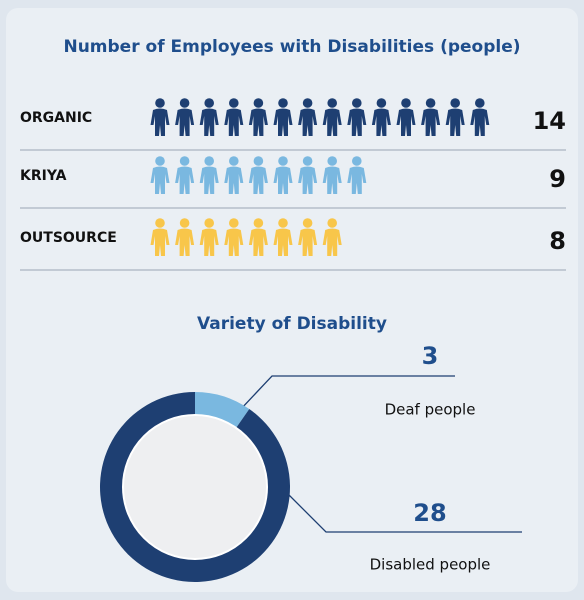 Image resolution: width=584 pixels, height=600 pixels. Describe the element at coordinates (292, 324) in the screenshot. I see `donut-title: Variety of Disability` at that location.